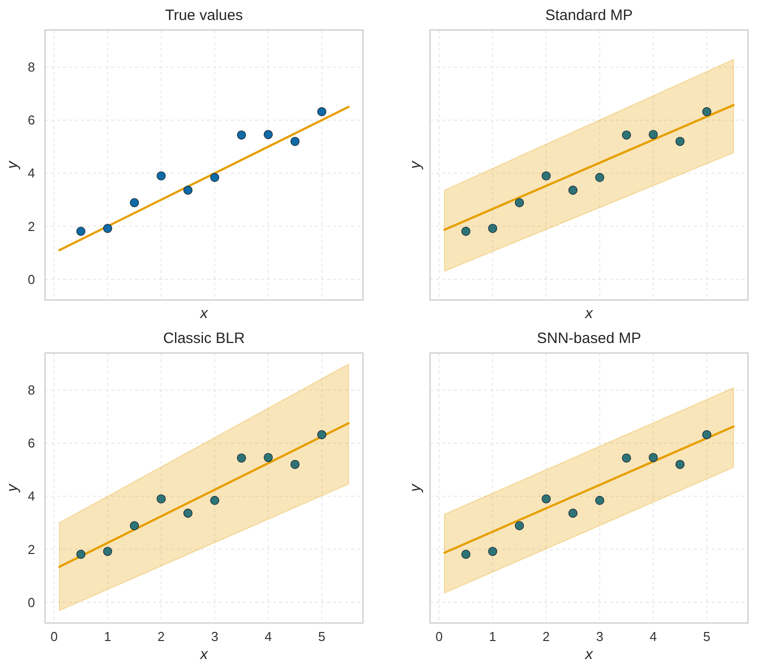  Describe the element at coordinates (589, 338) in the screenshot. I see `chart-title: SNN-based MP` at that location.